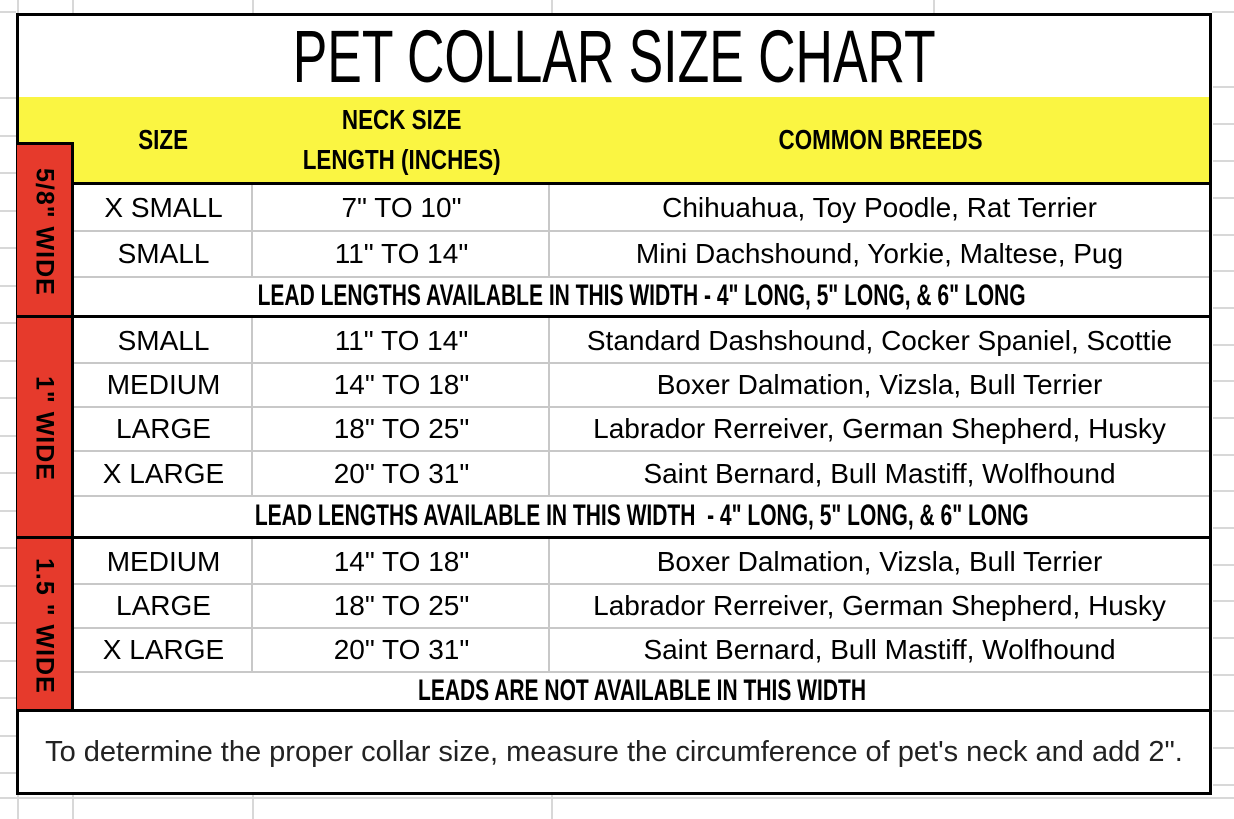 The width and height of the screenshot is (1234, 819). I want to click on neck-size-cell: 11" TO 14", so click(401, 253).